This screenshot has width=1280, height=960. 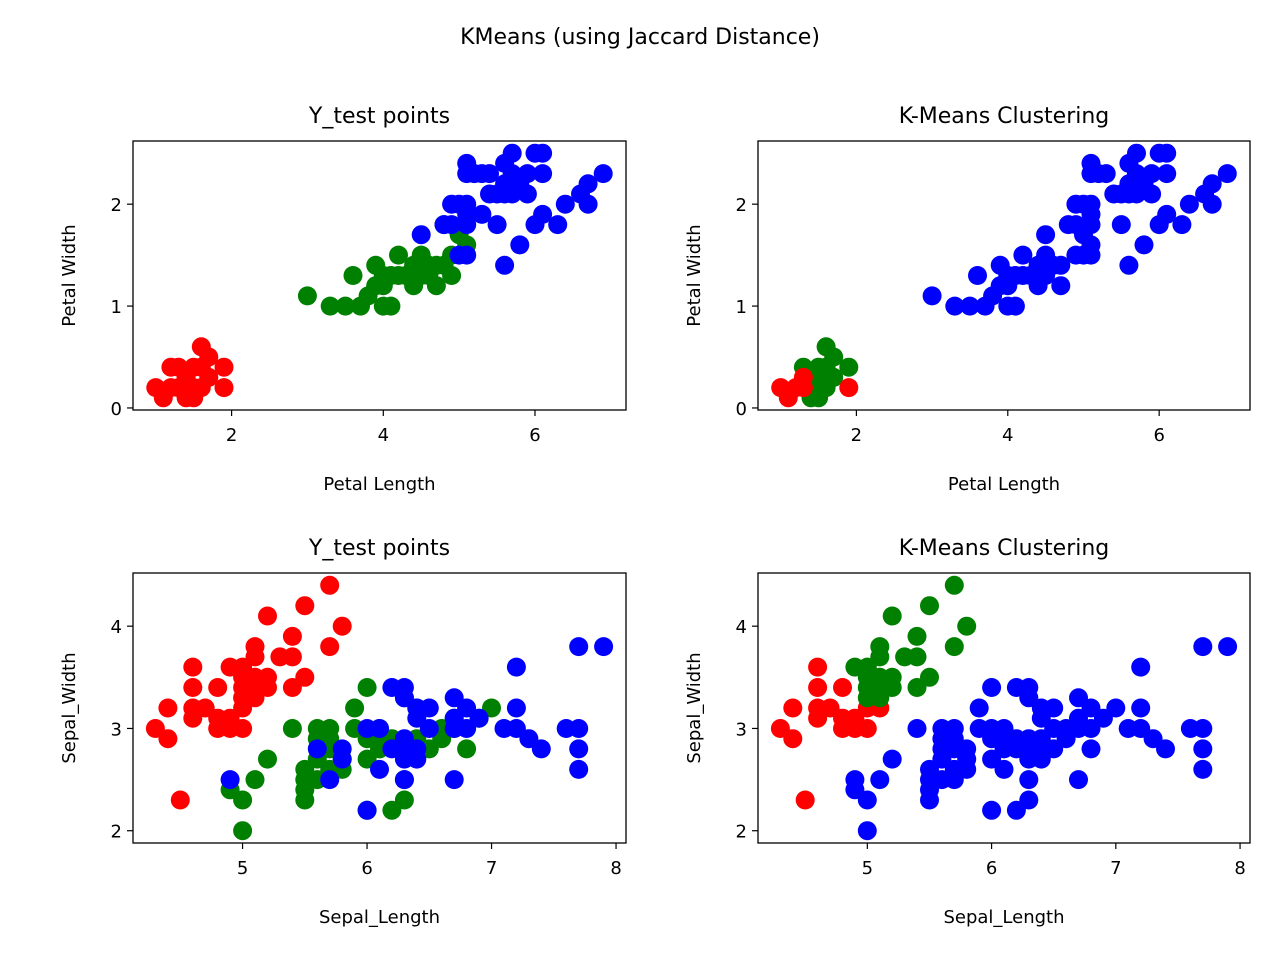 What do you see at coordinates (741, 409) in the screenshot?
I see `y-tick-label: 0` at bounding box center [741, 409].